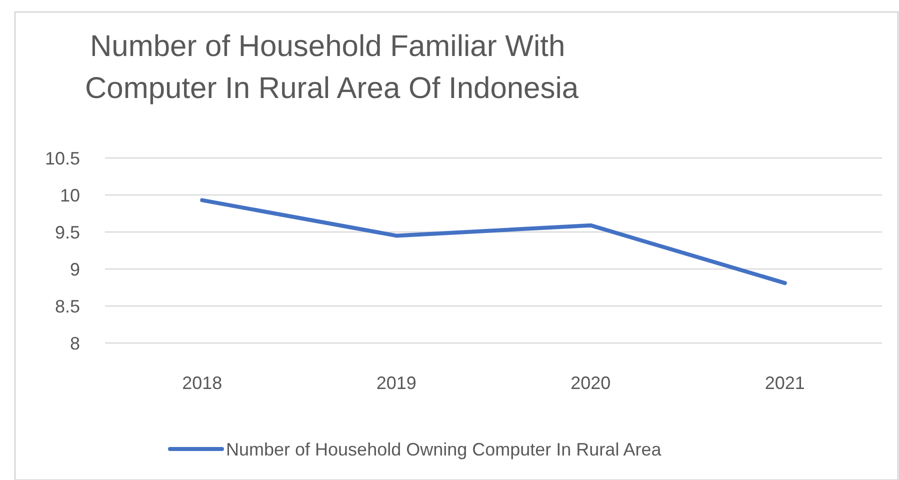 This screenshot has width=899, height=480. Describe the element at coordinates (590, 383) in the screenshot. I see `x-tick-label: 2020` at that location.